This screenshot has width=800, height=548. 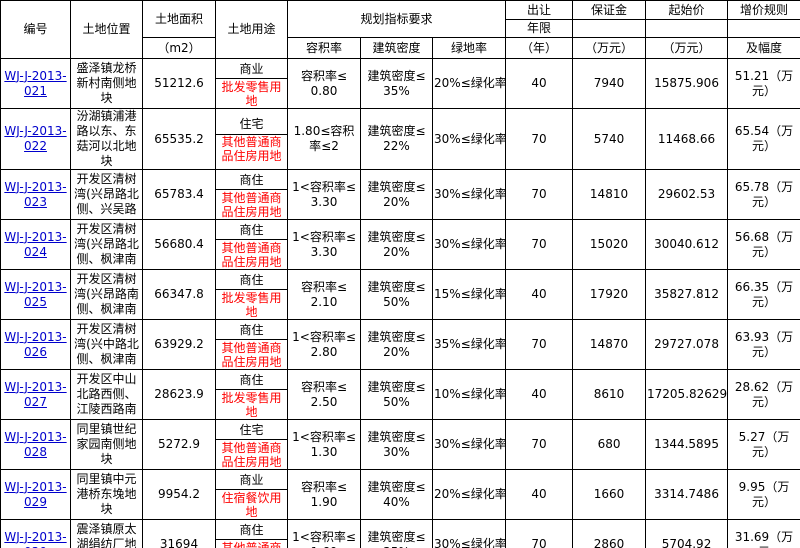 What do you see at coordinates (106, 444) in the screenshot?
I see `land-location-cell: 同里镇世纪 家园南侧地 块` at bounding box center [106, 444].